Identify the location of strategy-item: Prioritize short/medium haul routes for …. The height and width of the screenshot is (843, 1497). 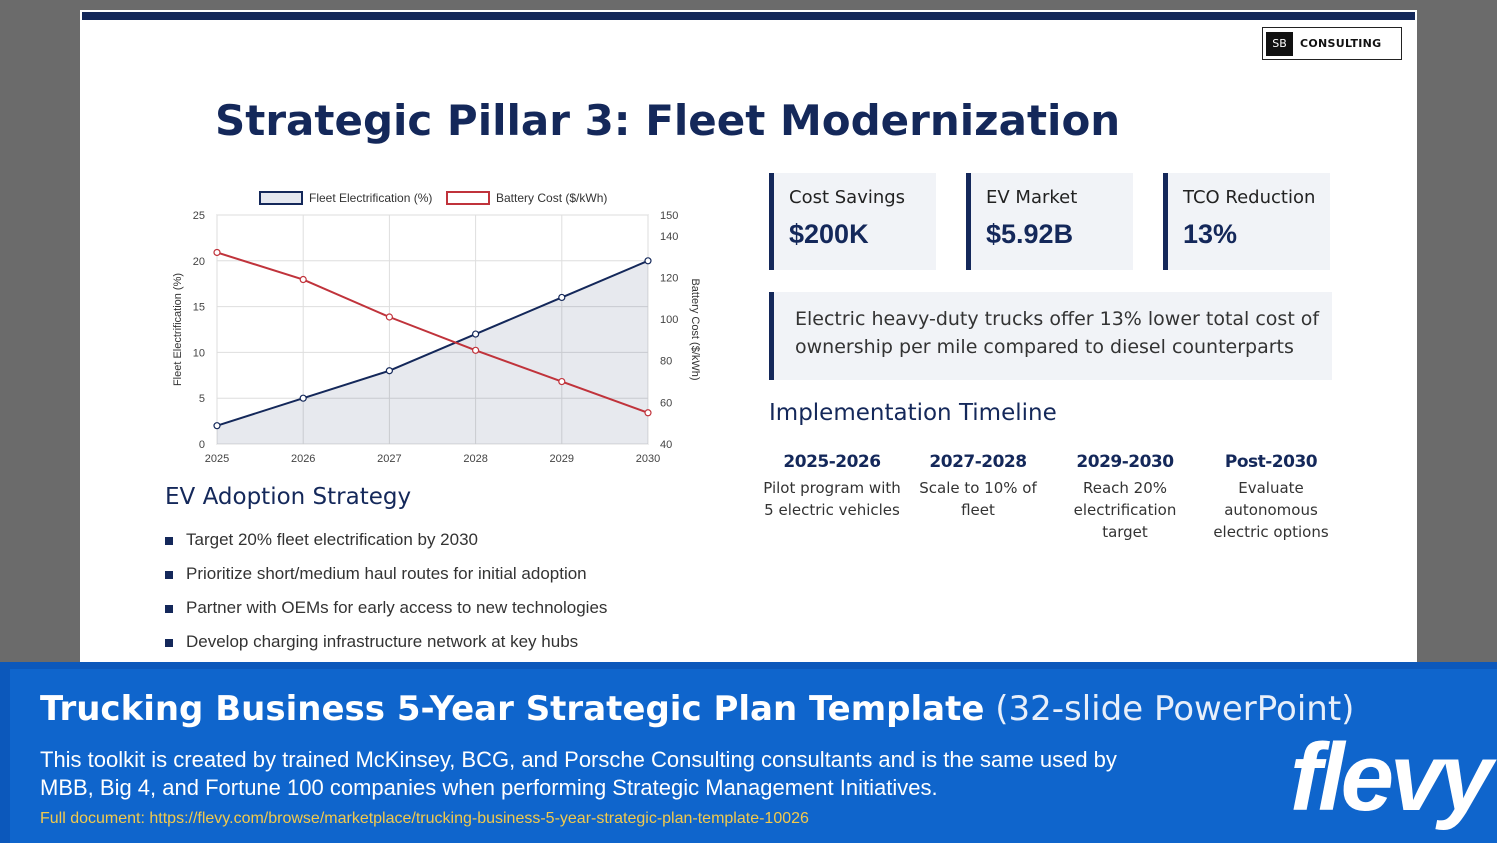
(425, 581).